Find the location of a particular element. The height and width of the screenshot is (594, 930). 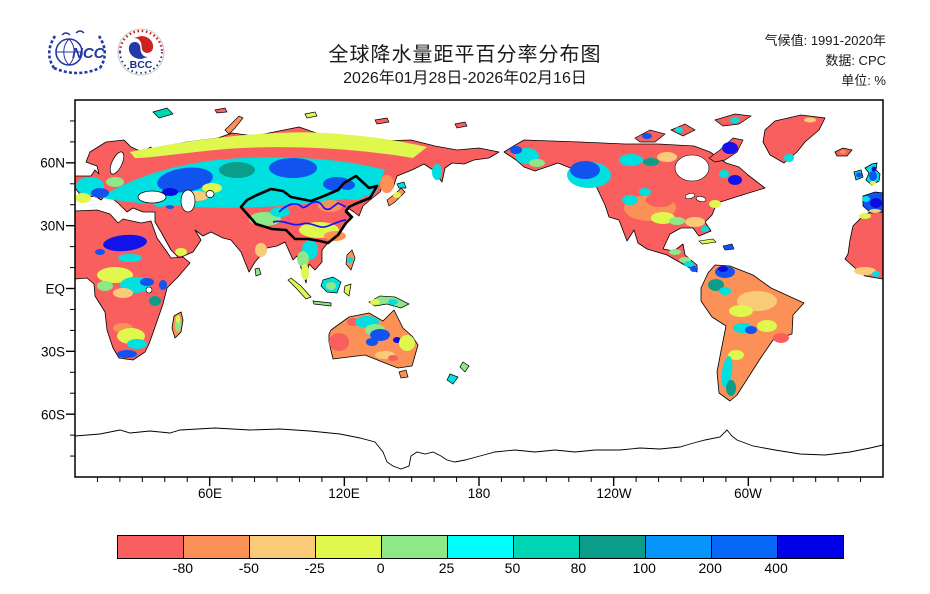

lon-label-60e: 60E is located at coordinates (210, 493).